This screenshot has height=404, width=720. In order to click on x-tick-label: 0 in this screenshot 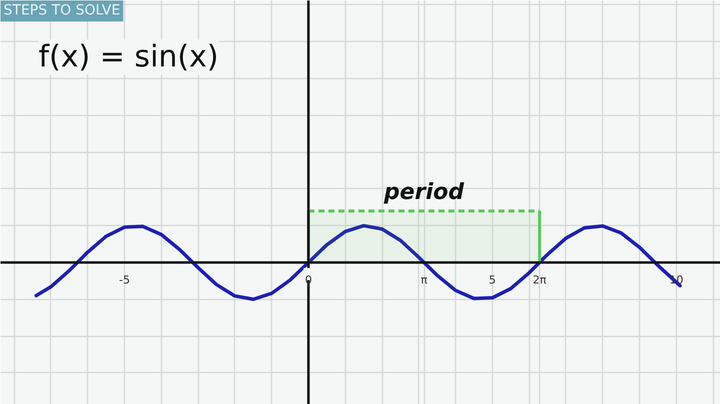, I will do `click(308, 279)`.